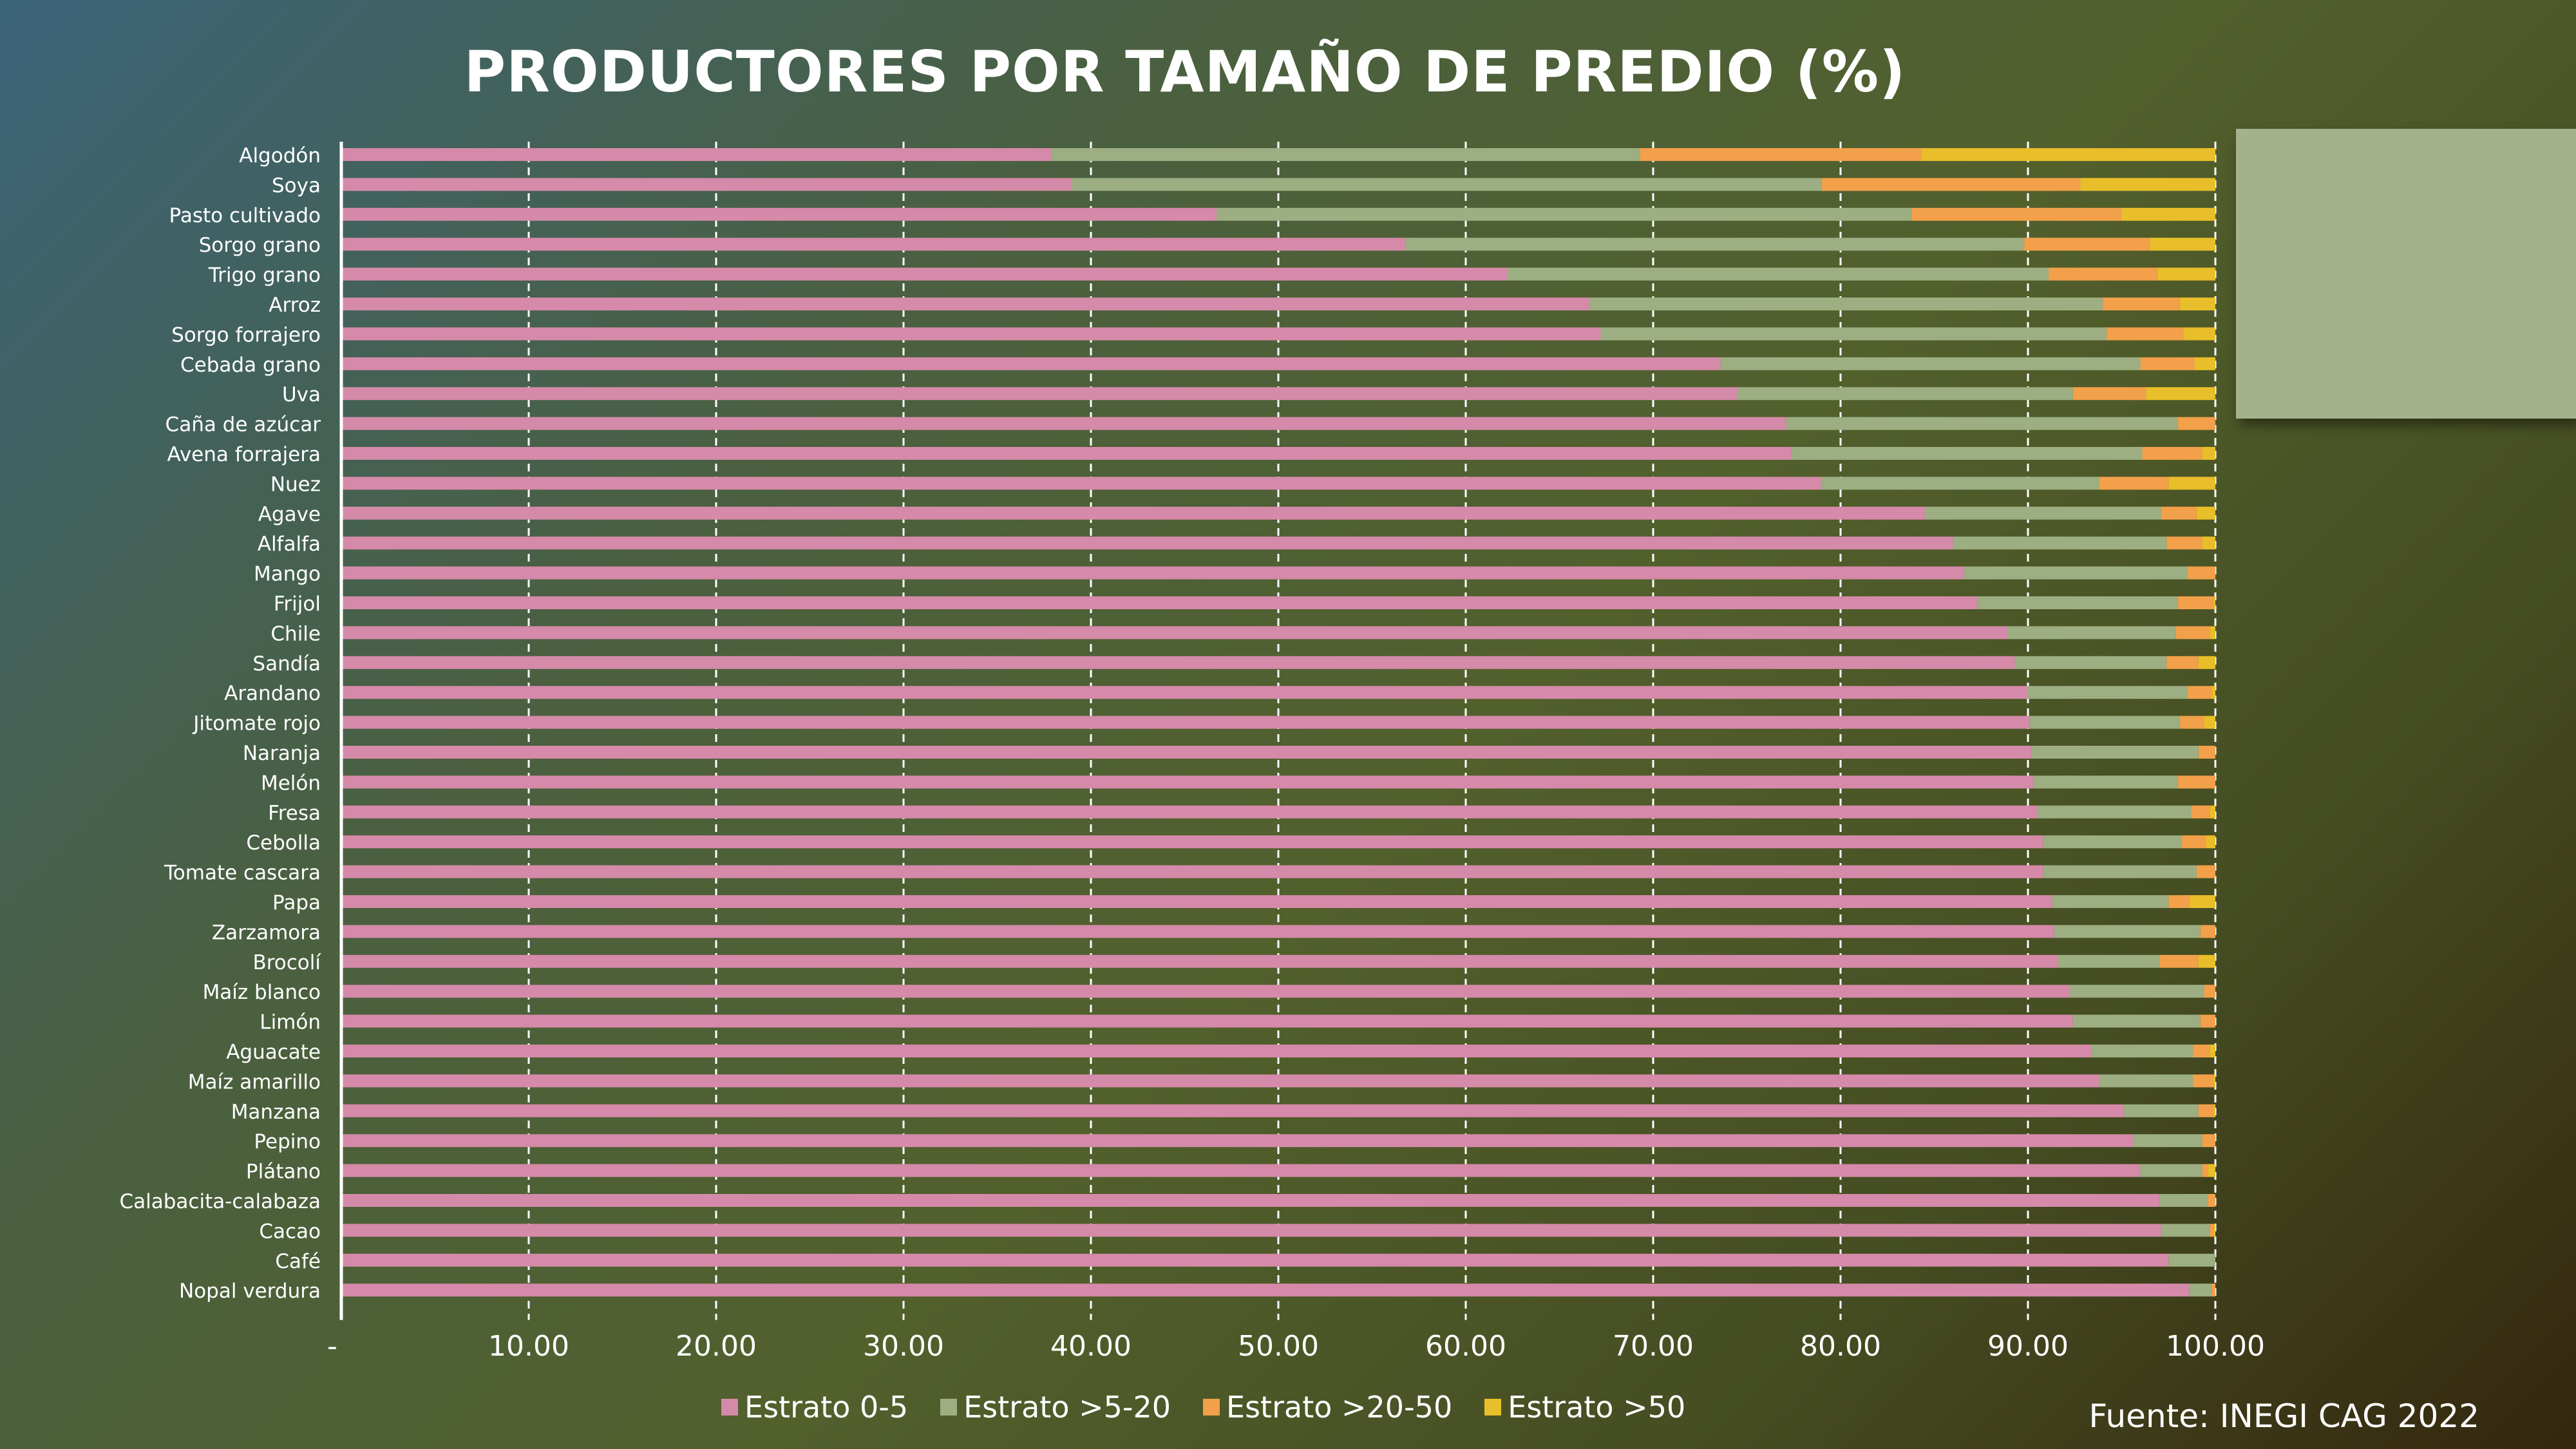 Image resolution: width=2576 pixels, height=1449 pixels. Describe the element at coordinates (245, 215) in the screenshot. I see `category-label: Pasto cultivado` at that location.